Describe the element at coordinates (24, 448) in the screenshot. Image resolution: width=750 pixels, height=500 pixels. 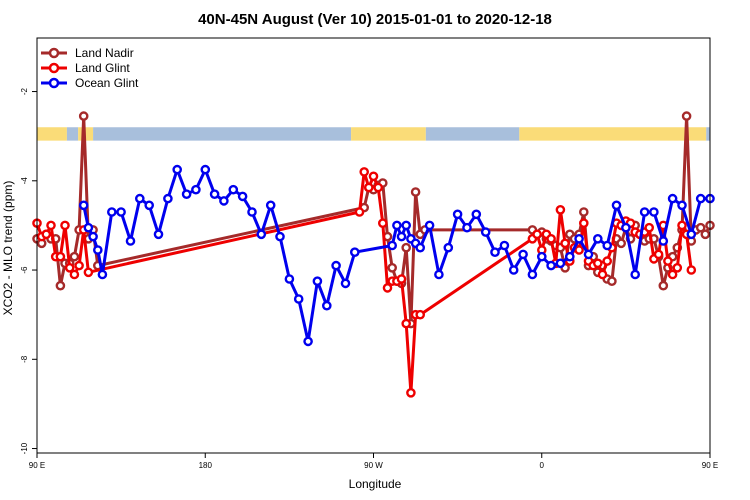
I see `y-tick-label: -10` at that location.